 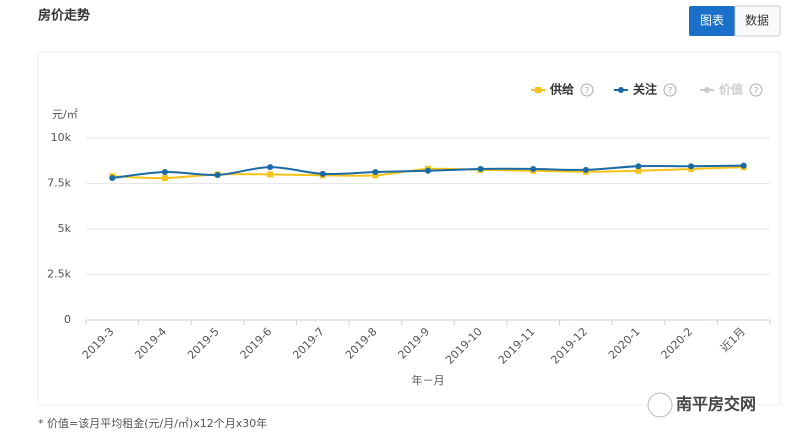 I want to click on y-tick-label: 7.5k, so click(x=59, y=183).